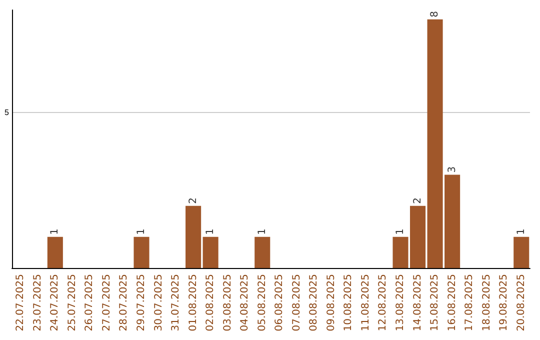 The height and width of the screenshot is (340, 540). I want to click on data-label: 3, so click(452, 169).